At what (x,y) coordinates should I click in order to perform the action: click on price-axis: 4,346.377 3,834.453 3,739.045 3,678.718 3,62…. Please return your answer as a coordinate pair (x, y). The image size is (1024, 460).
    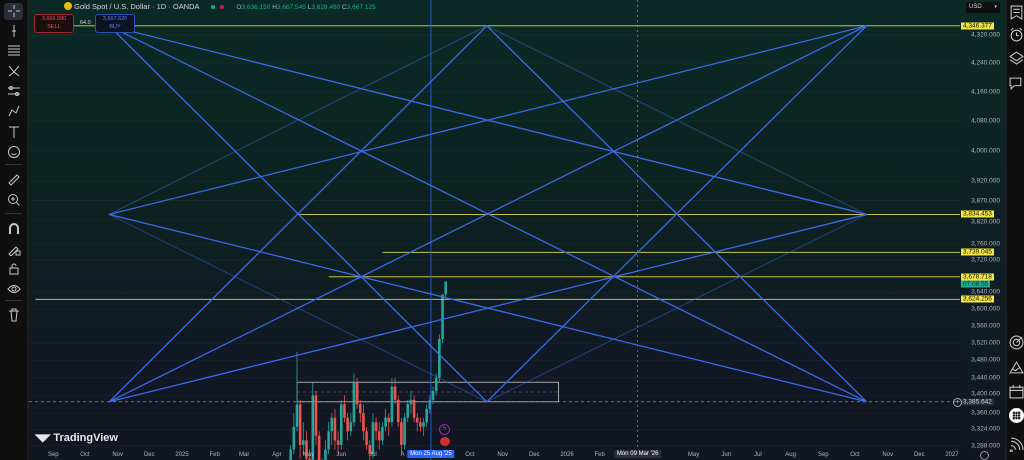
    Looking at the image, I should click on (982, 230).